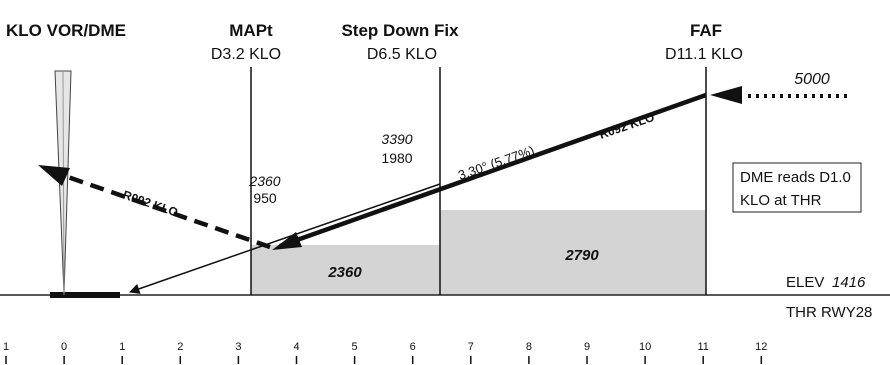 The height and width of the screenshot is (365, 890). I want to click on station-label: KLO VOR/DME, so click(66, 30).